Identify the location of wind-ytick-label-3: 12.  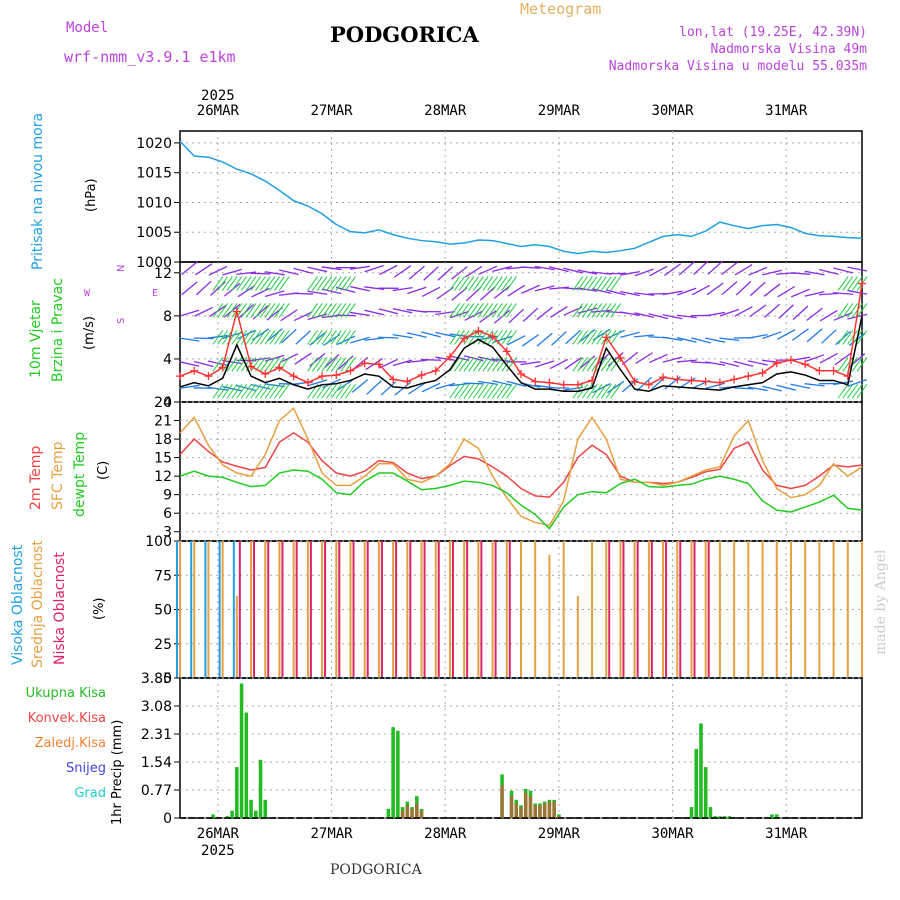
(163, 274).